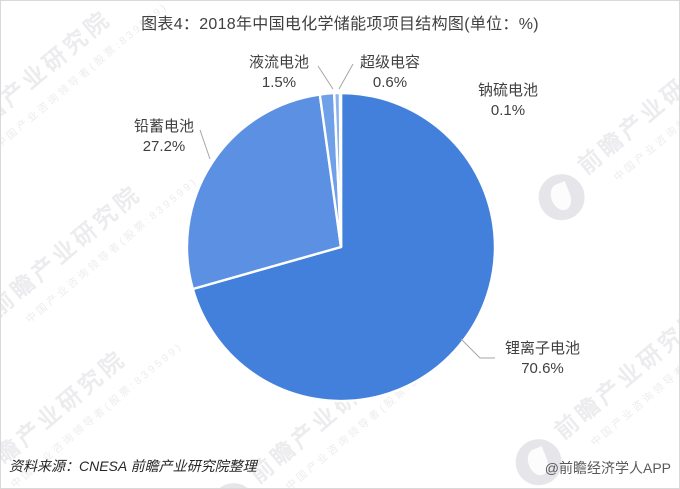 This screenshot has height=489, width=680. I want to click on leader-line-supercapacitor, so click(346, 76).